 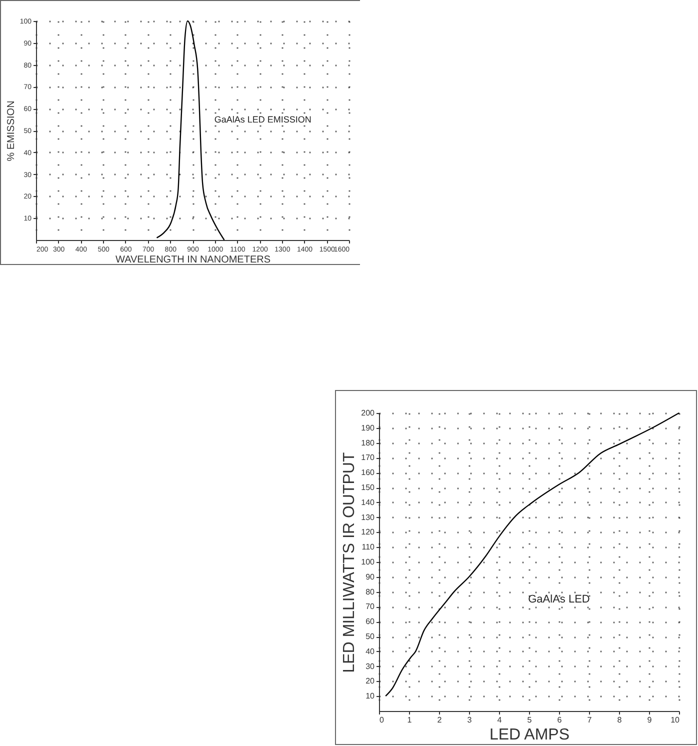 What do you see at coordinates (368, 562) in the screenshot?
I see `y-tick-label: 100` at bounding box center [368, 562].